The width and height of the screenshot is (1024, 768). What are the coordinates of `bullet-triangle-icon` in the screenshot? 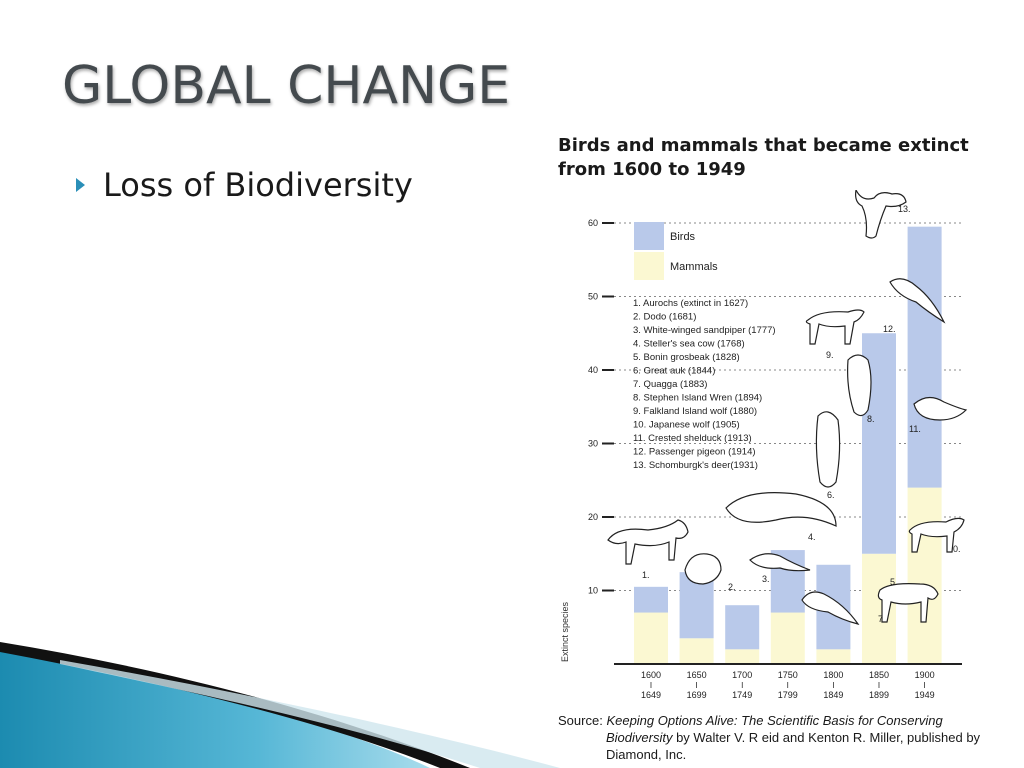 It's located at (80, 185).